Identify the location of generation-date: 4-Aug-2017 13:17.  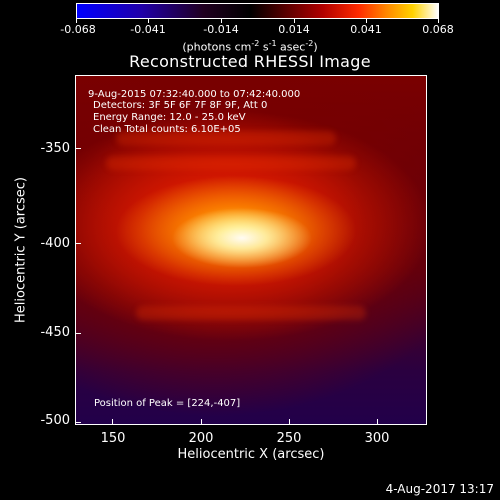
(439, 489).